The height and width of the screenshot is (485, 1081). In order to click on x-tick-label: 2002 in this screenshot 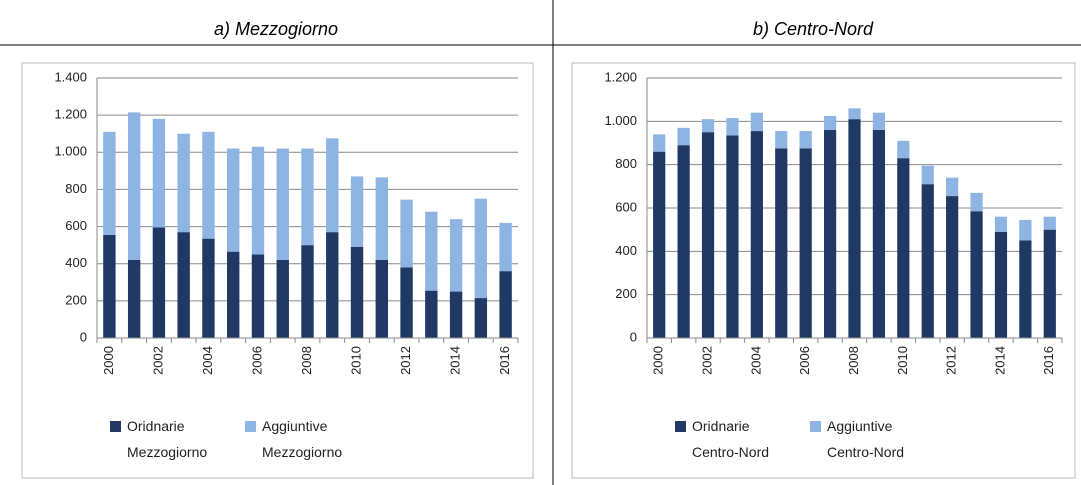, I will do `click(706, 360)`.